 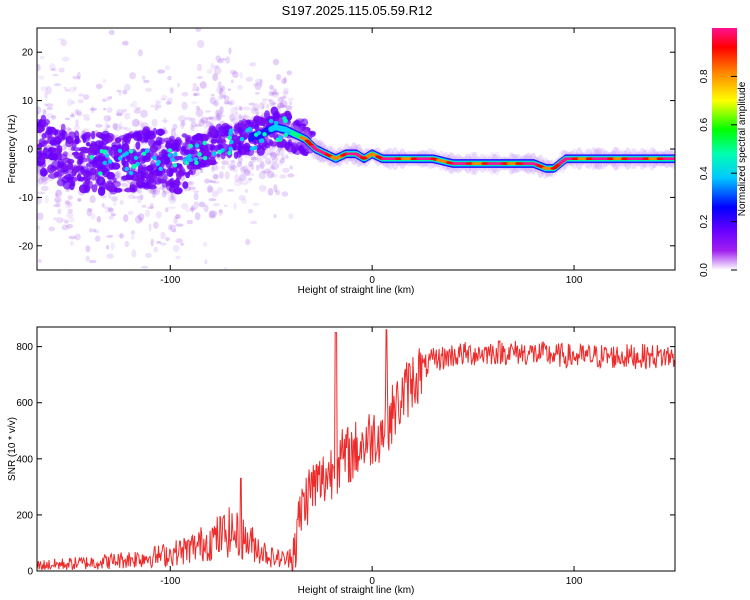 I want to click on x-tick-label: -100, so click(x=170, y=581).